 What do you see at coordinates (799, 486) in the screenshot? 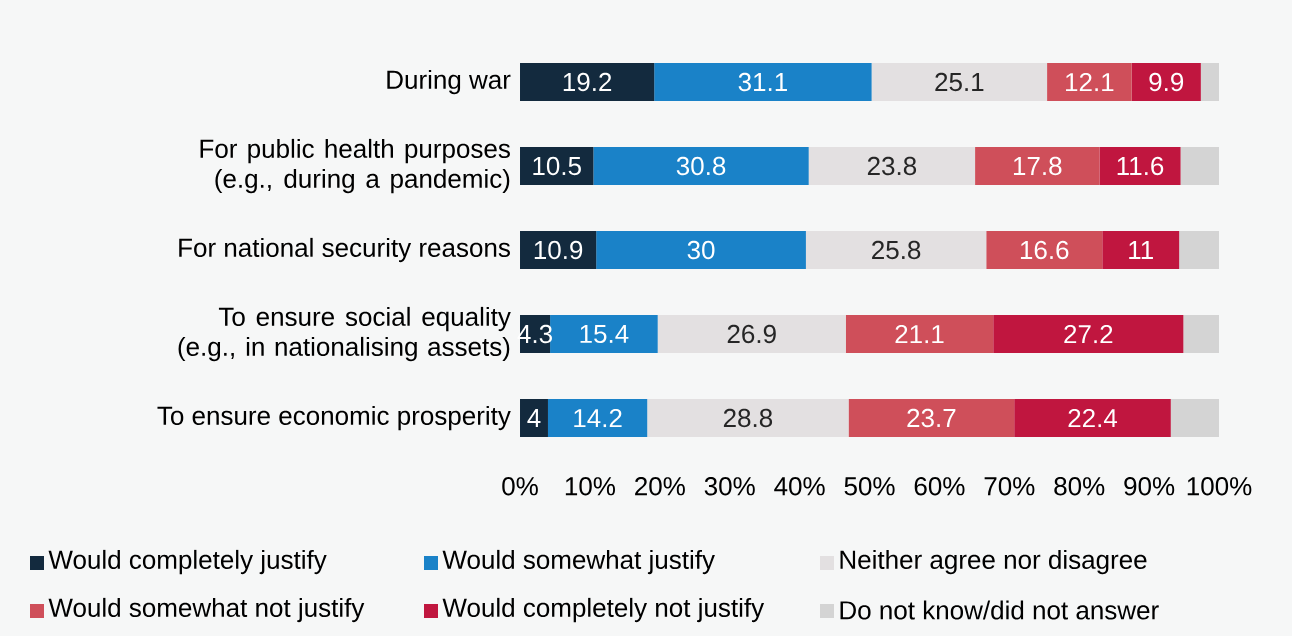
I see `x-tick-label: 40%` at bounding box center [799, 486].